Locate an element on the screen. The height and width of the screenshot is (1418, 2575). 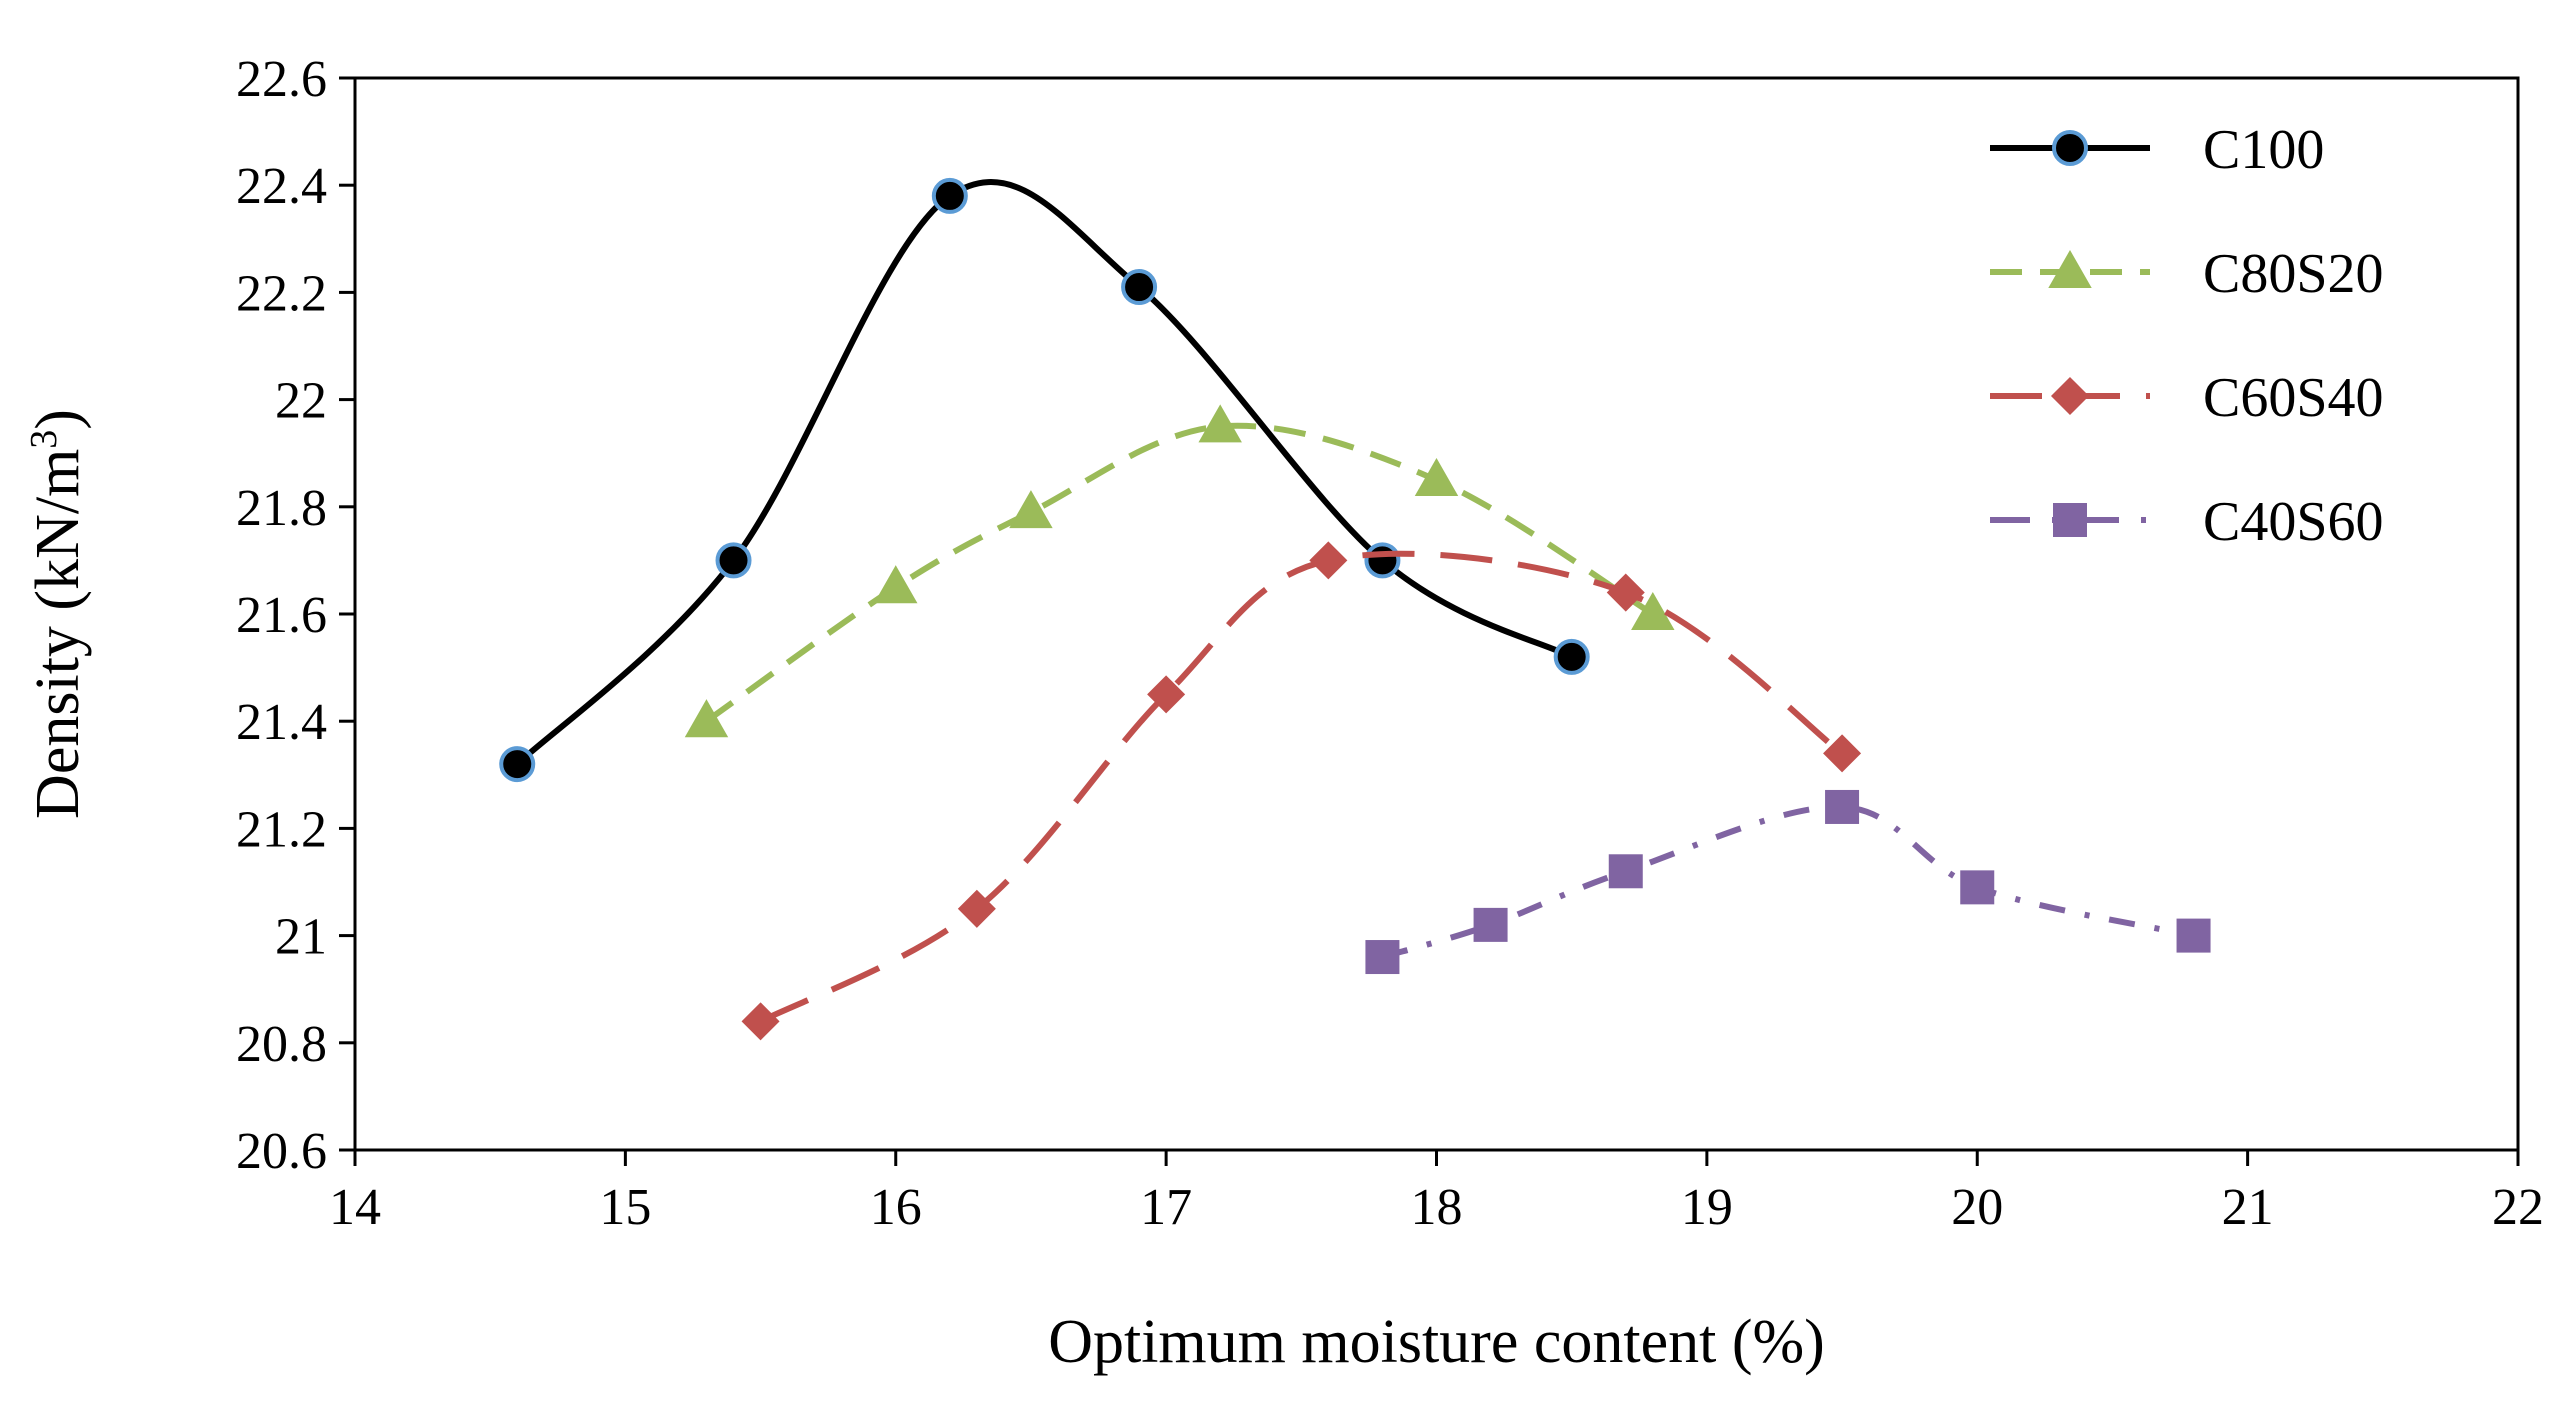
y-tick-label: 21.8 is located at coordinates (281, 508).